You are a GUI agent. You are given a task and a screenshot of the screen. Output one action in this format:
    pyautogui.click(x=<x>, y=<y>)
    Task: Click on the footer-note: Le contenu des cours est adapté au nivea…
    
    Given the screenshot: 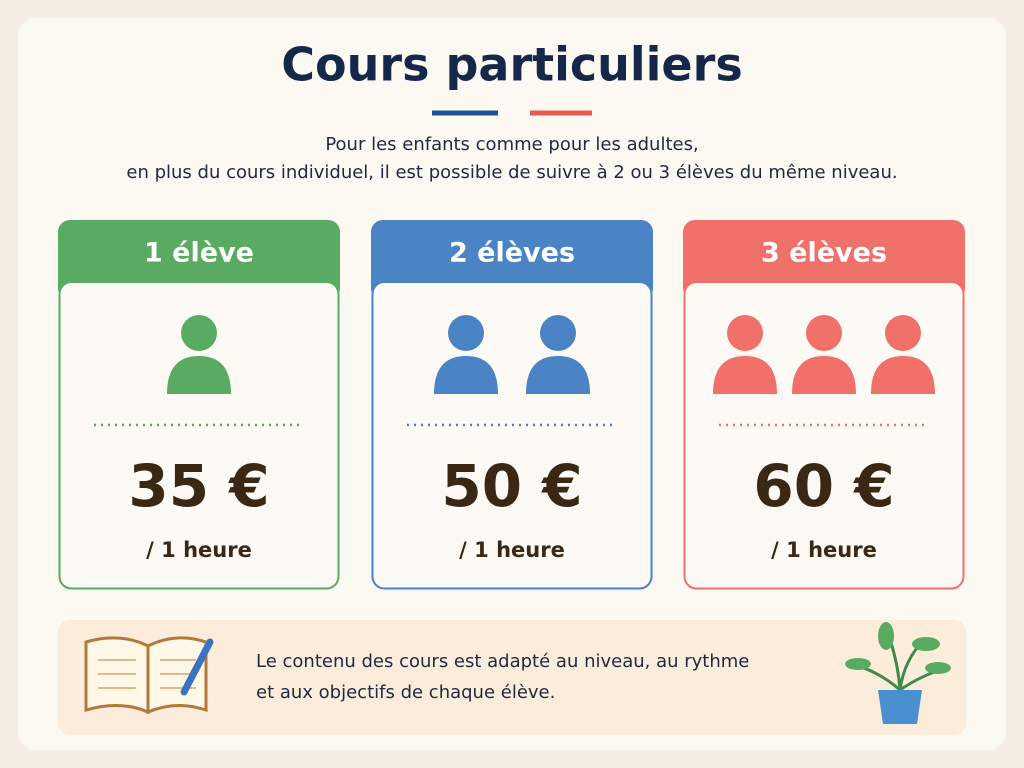 What is the action you would take?
    pyautogui.click(x=502, y=661)
    